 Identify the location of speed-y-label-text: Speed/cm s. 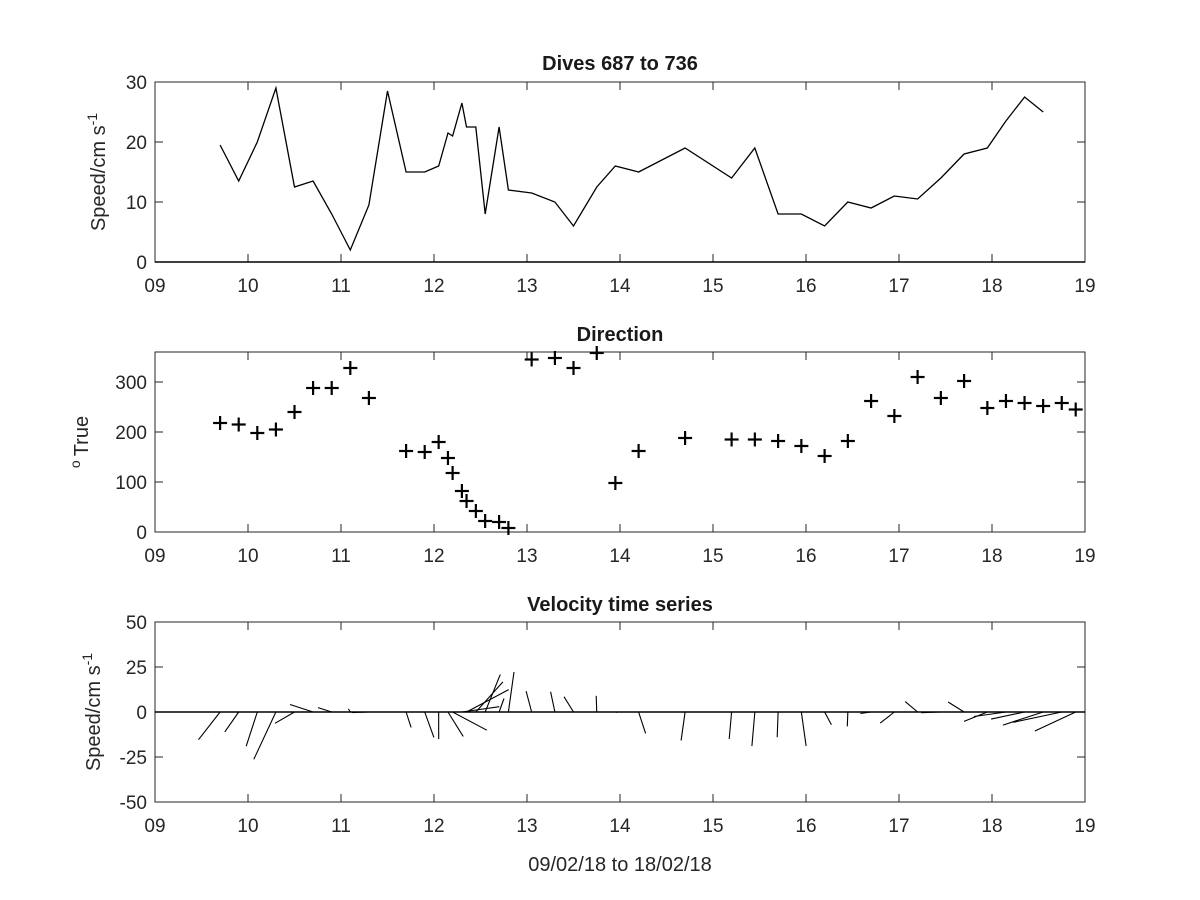
(99, 178).